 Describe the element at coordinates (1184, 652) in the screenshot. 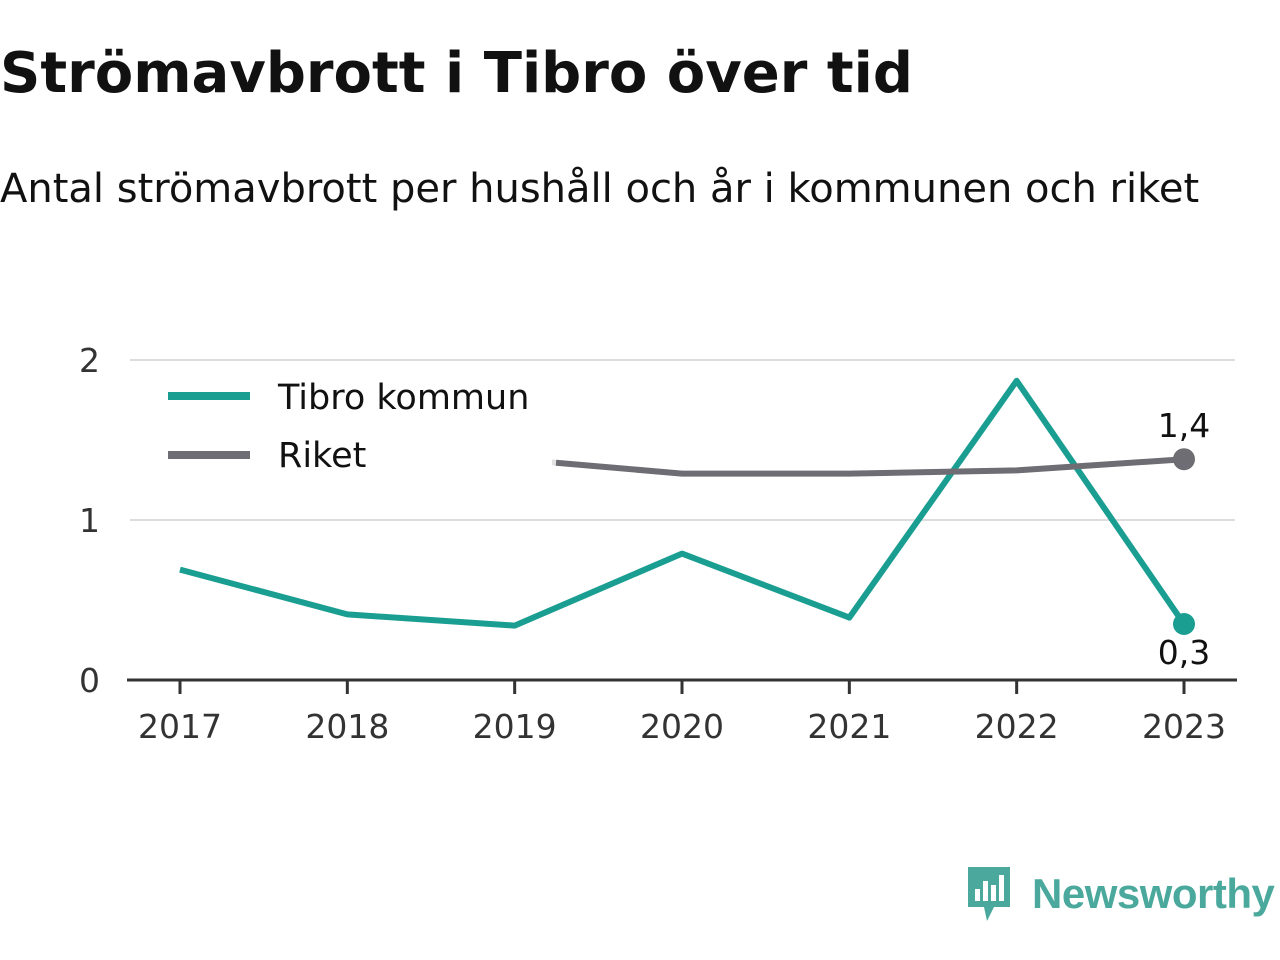

I see `endpoint-label-tibro-kommun: 0,3` at that location.